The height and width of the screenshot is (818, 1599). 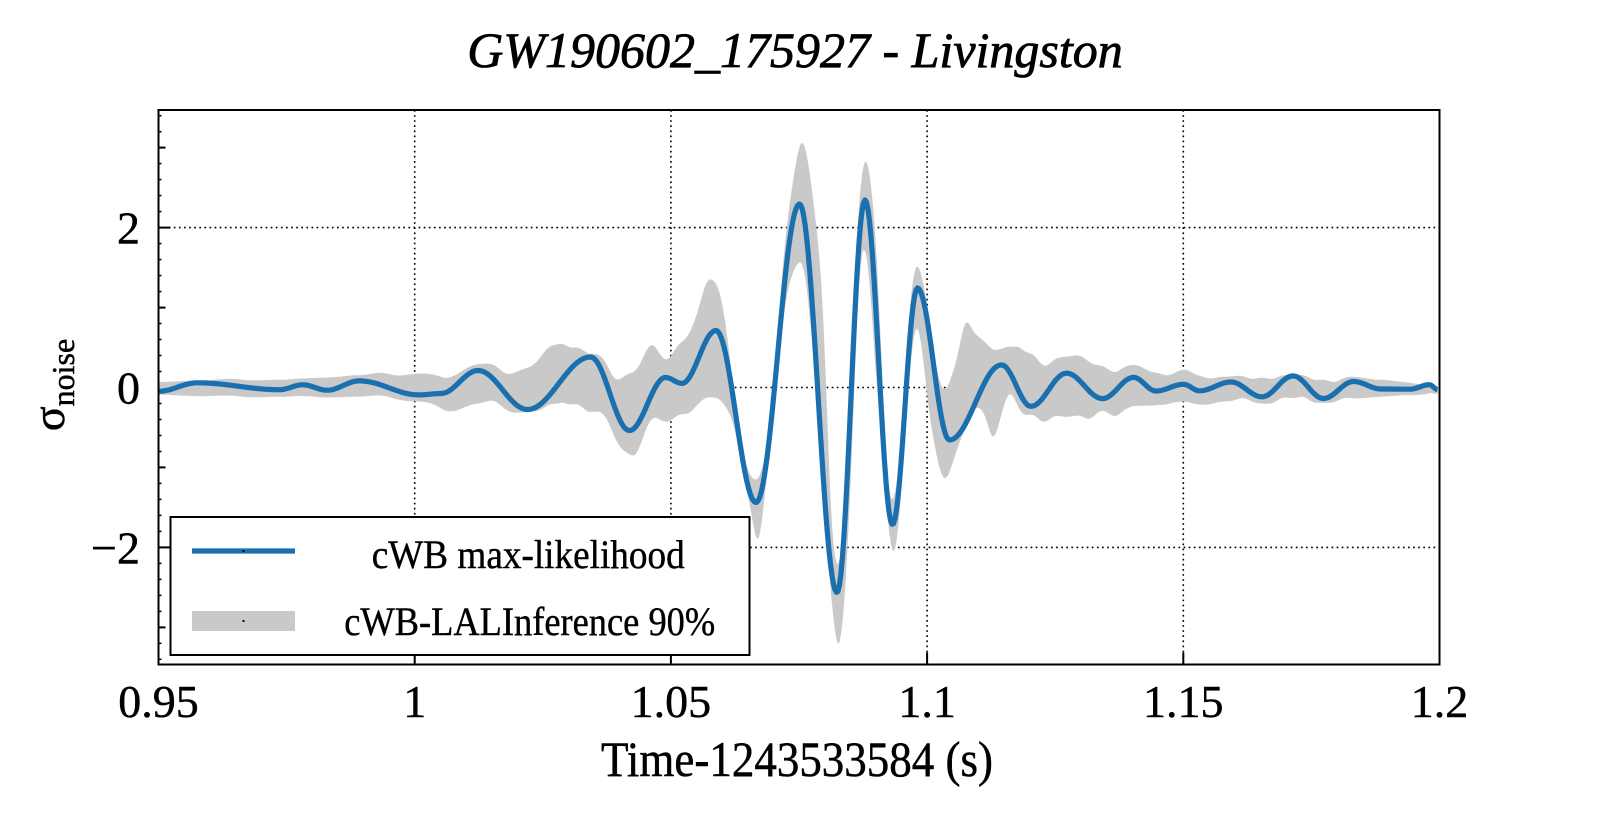 What do you see at coordinates (115, 547) in the screenshot?
I see `svg-text: −2` at bounding box center [115, 547].